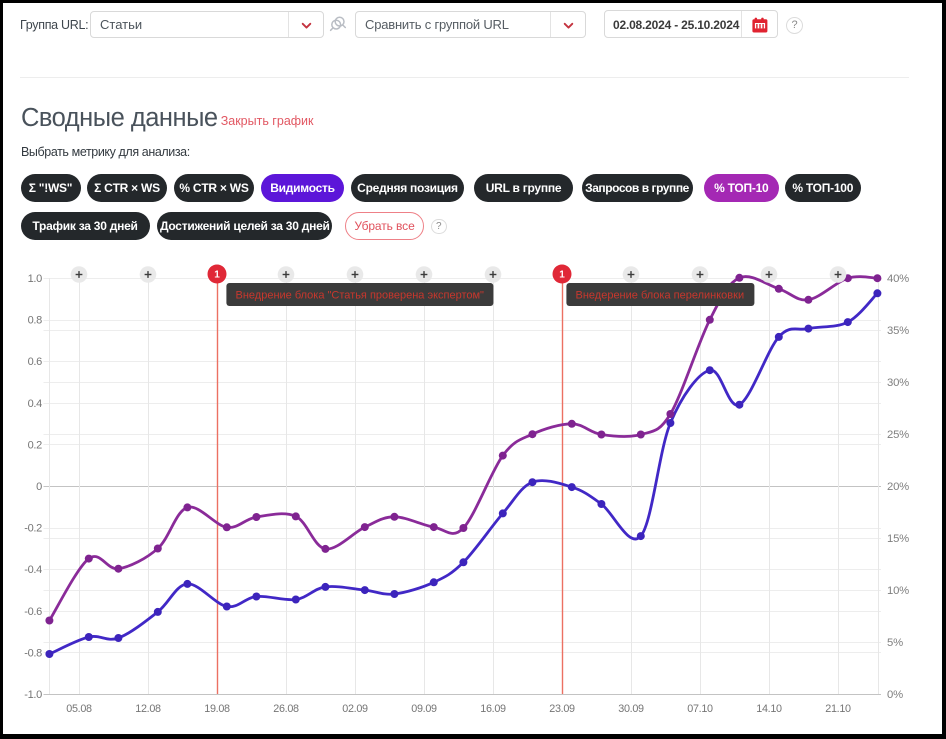 This screenshot has height=739, width=946. I want to click on svg-text: 35%, so click(898, 331).